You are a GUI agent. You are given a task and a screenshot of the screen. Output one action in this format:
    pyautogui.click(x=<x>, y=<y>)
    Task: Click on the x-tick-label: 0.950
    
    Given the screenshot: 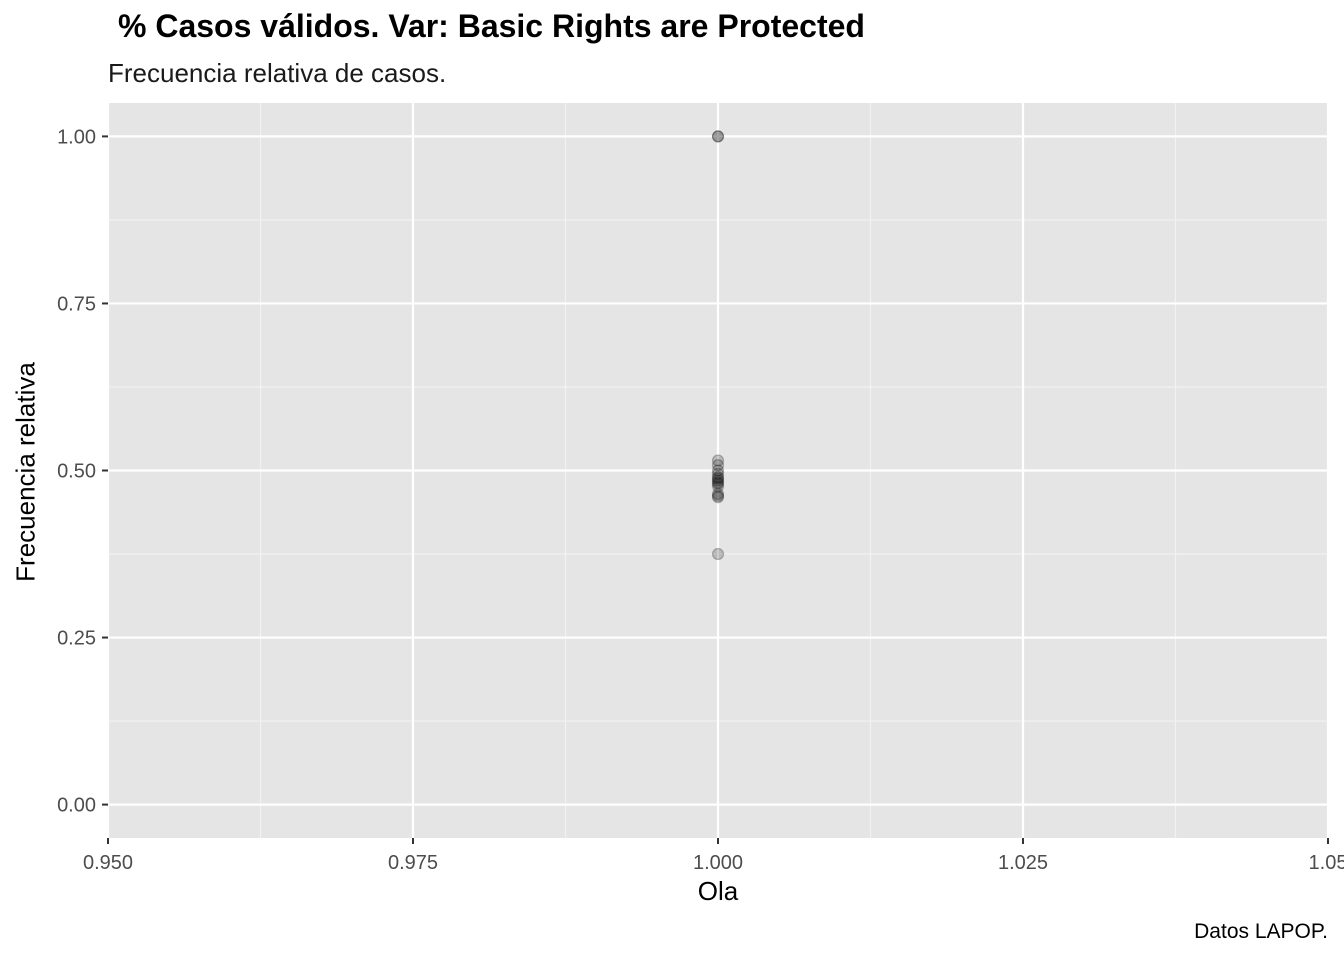 What is the action you would take?
    pyautogui.click(x=108, y=863)
    